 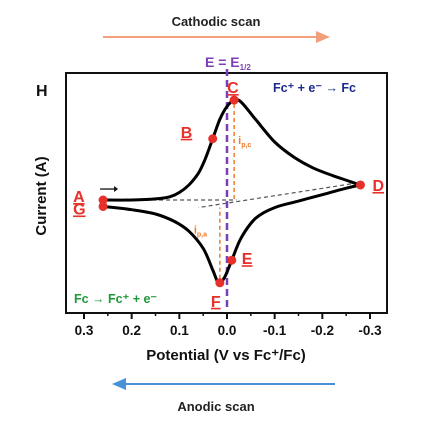 What do you see at coordinates (202, 234) in the screenshot?
I see `ipa-label-sub: p,a` at bounding box center [202, 234].